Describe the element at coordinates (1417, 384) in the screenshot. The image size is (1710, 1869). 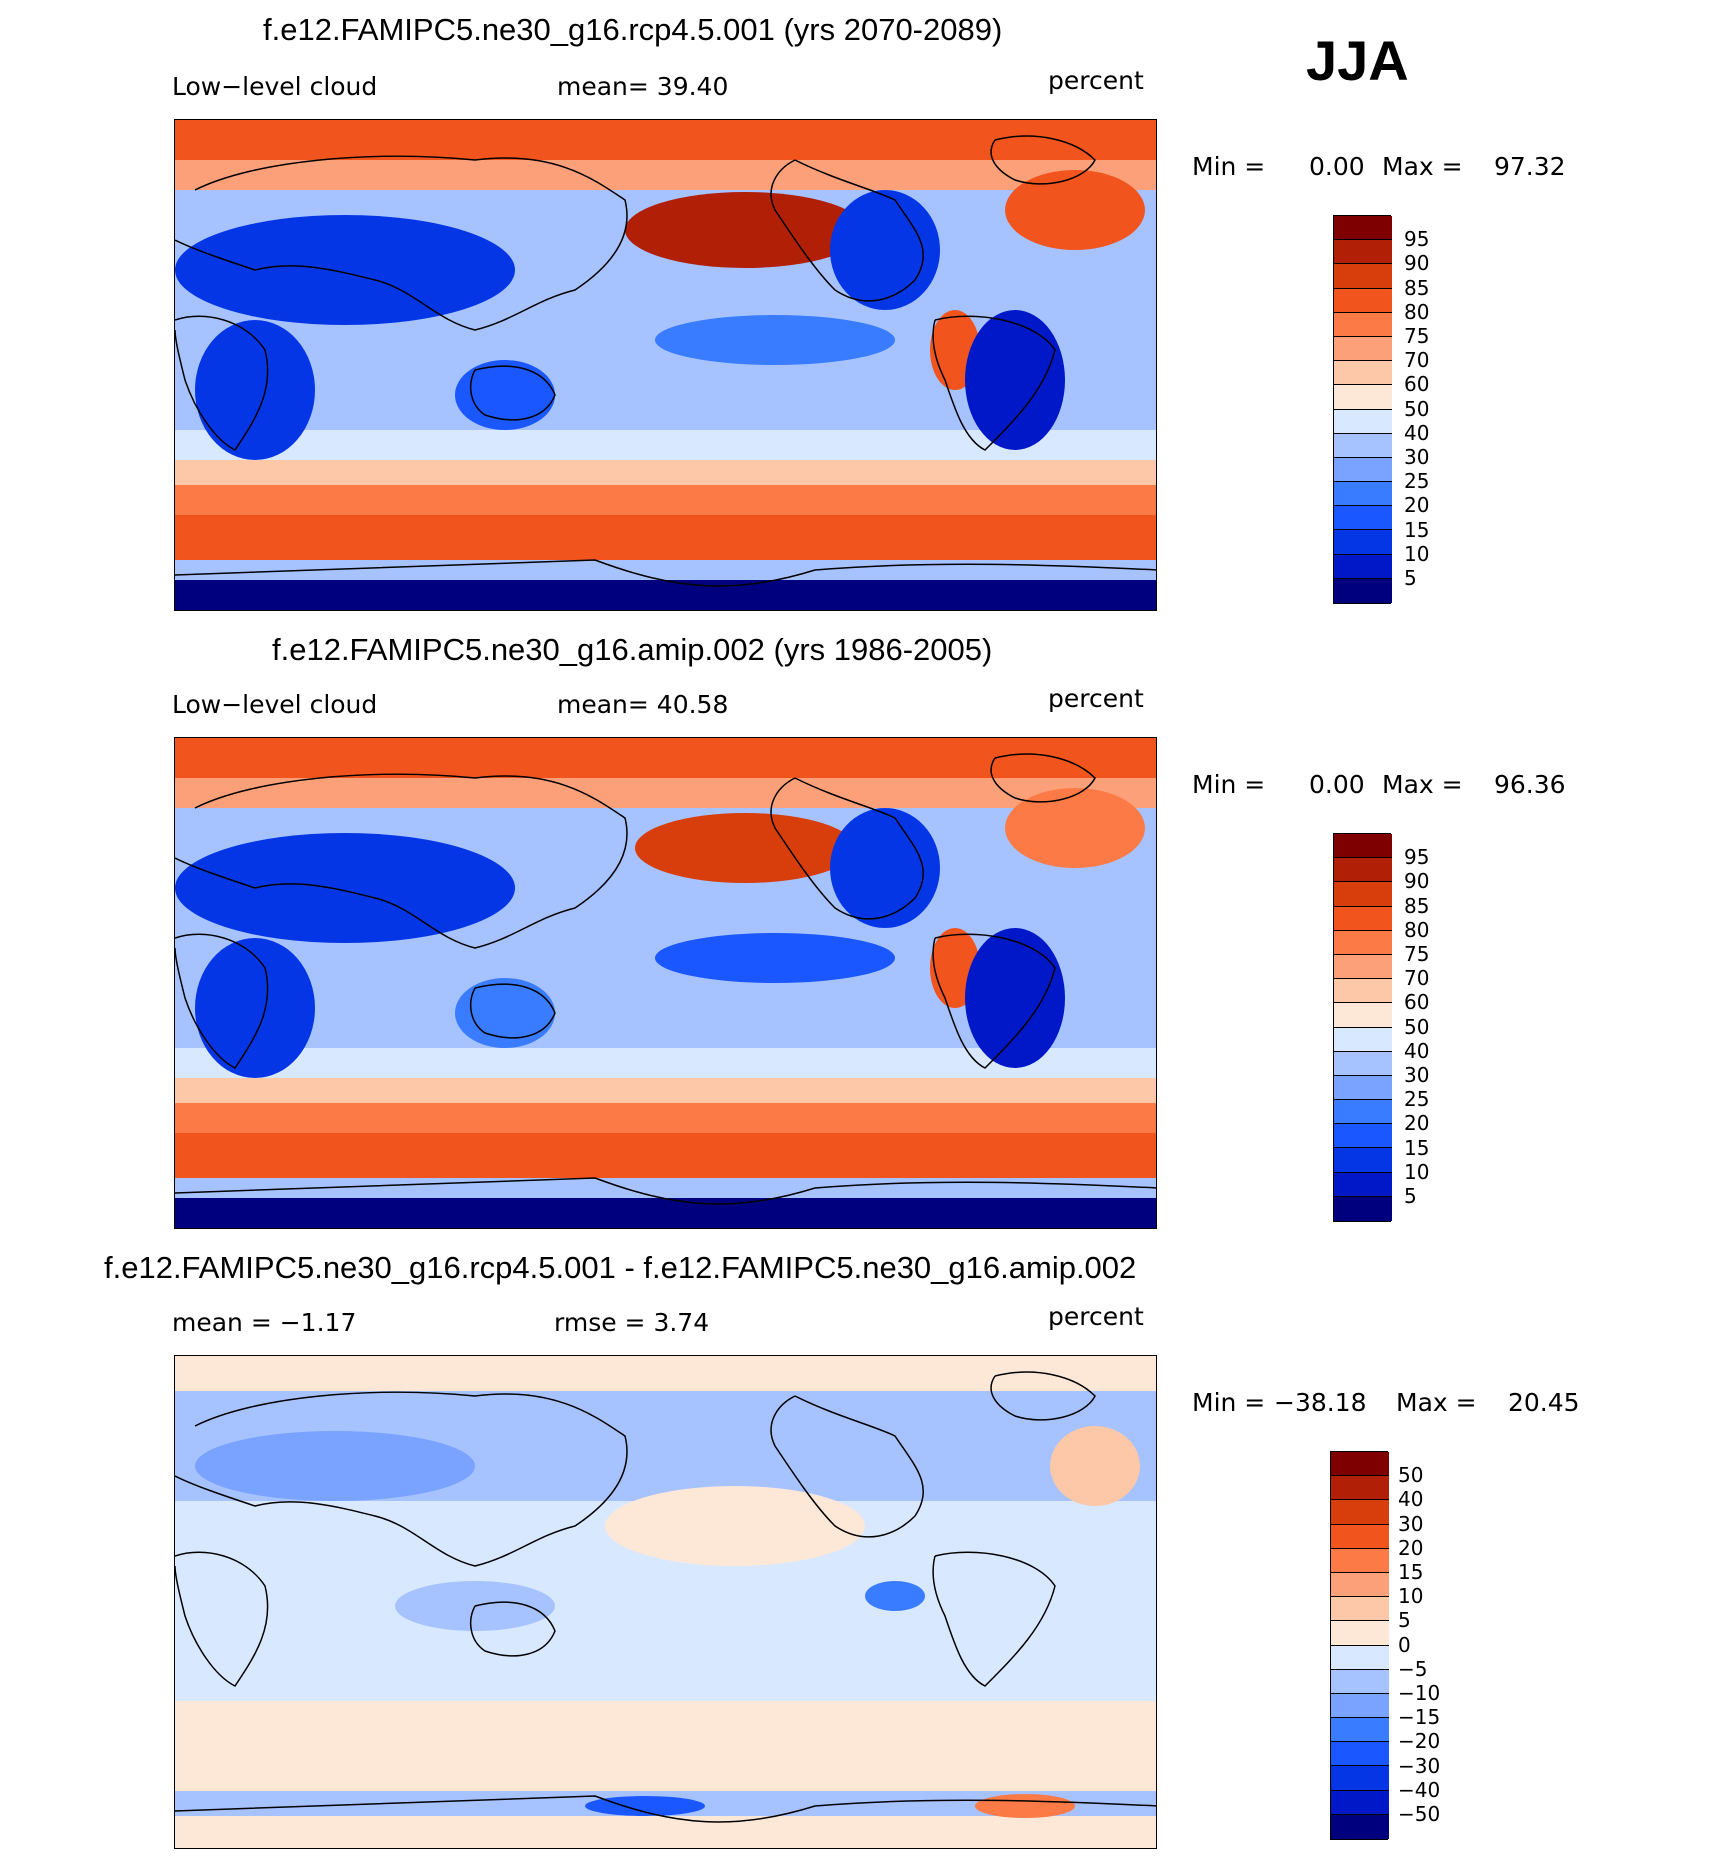
I see `colorbar-tick-label: 60` at that location.